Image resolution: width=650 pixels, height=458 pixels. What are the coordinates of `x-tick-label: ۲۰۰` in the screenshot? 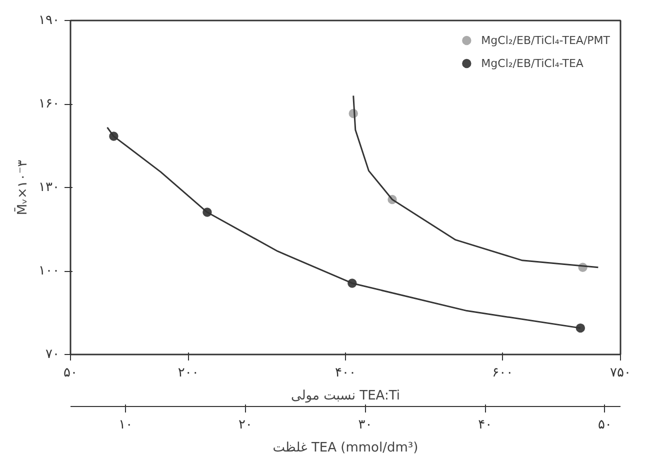 It's located at (188, 373).